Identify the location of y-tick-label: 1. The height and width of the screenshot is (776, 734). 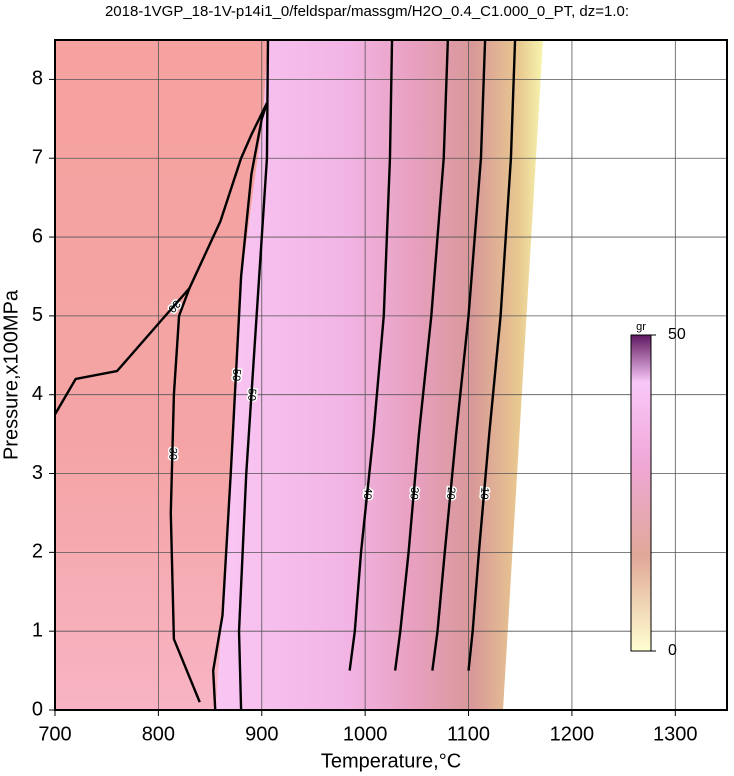
(37, 630).